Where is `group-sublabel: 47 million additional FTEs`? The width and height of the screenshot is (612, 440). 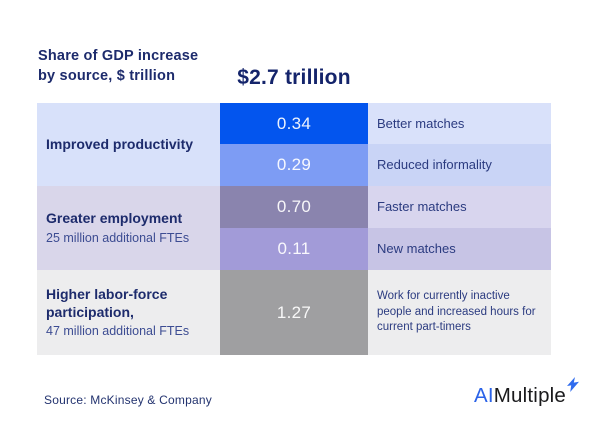 group-sublabel: 47 million additional FTEs is located at coordinates (118, 331).